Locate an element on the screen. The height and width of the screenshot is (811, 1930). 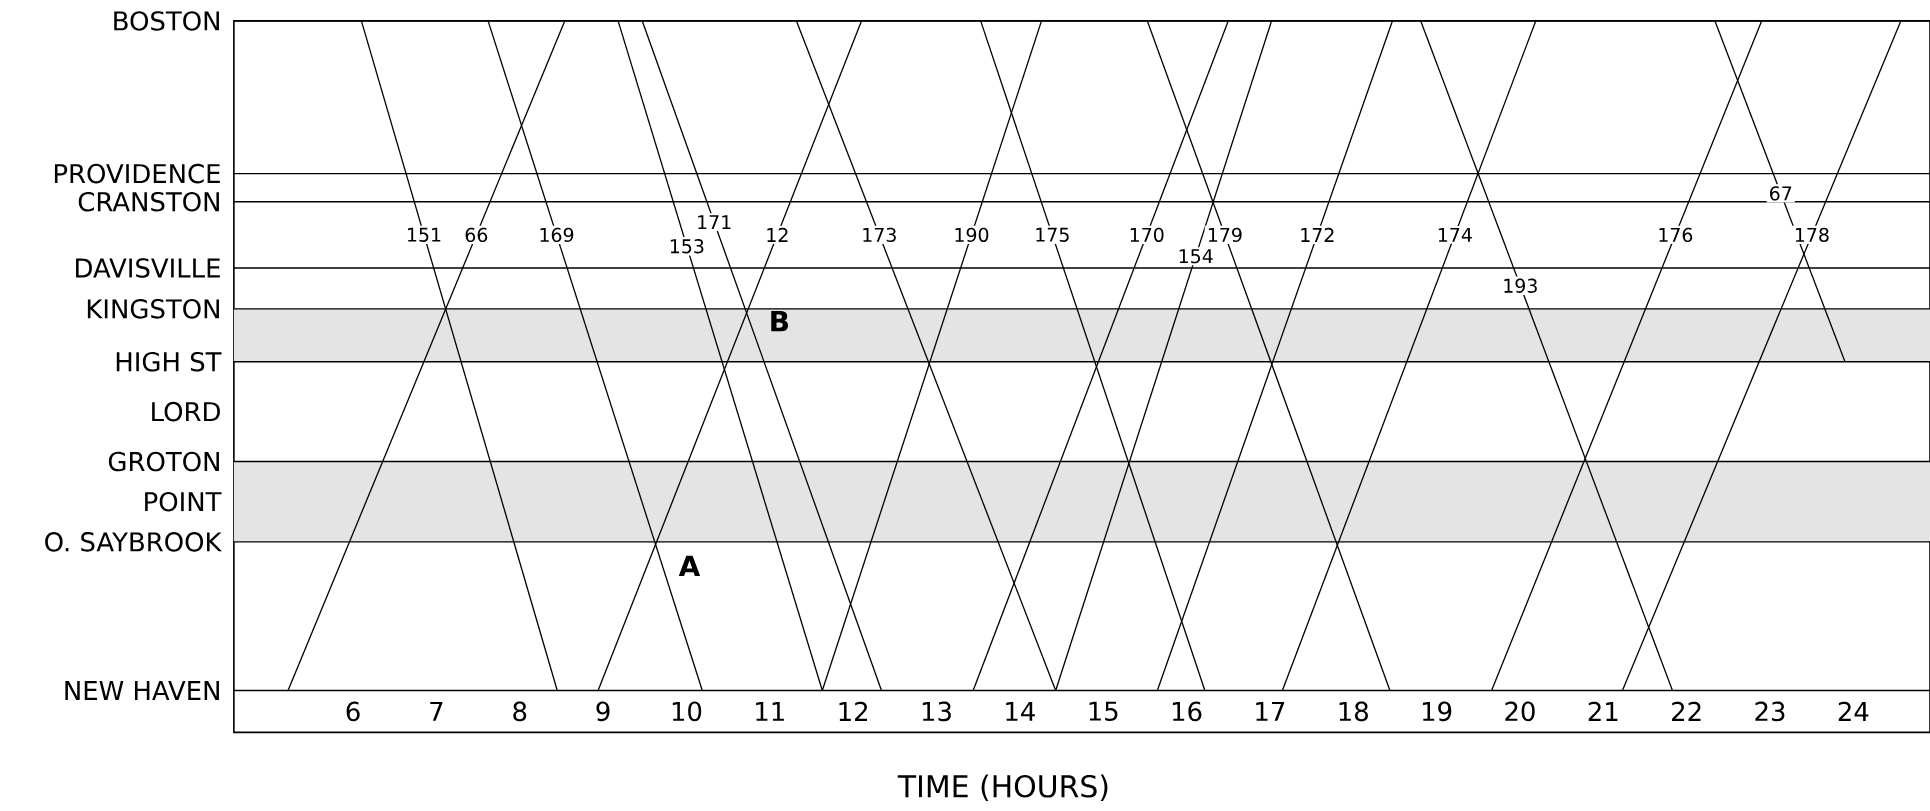
series-label: 175 is located at coordinates (1052, 234).